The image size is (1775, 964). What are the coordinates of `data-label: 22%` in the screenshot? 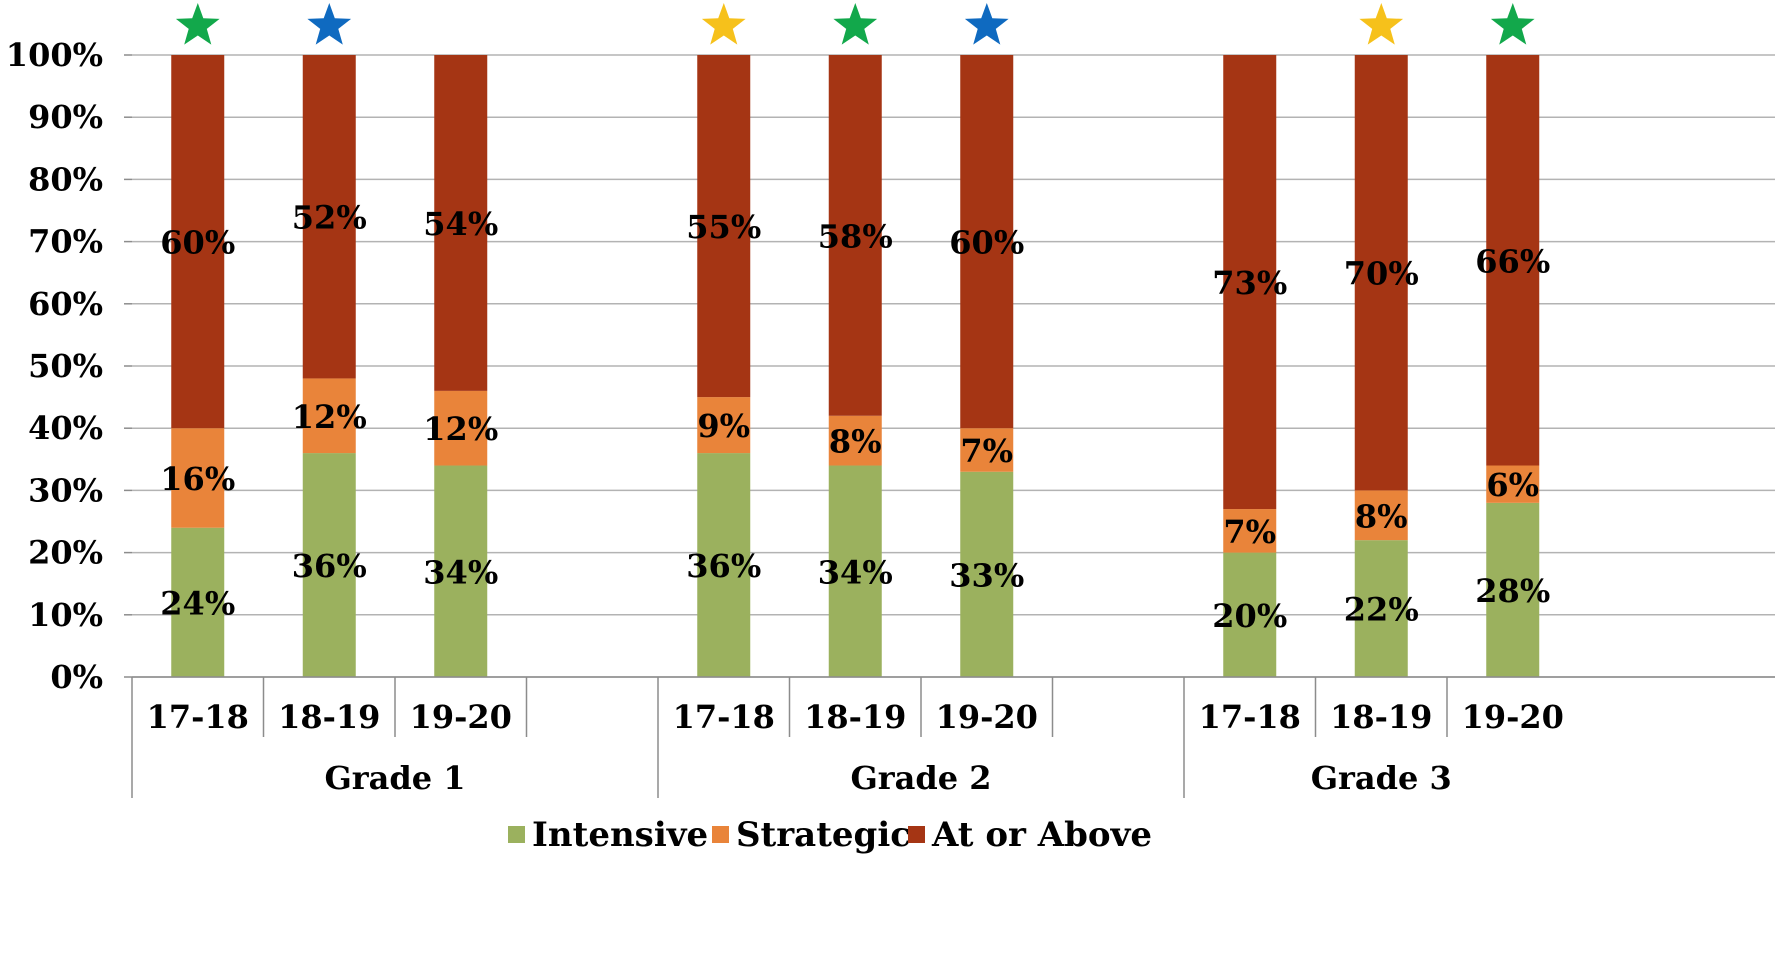 It's located at (1381, 610).